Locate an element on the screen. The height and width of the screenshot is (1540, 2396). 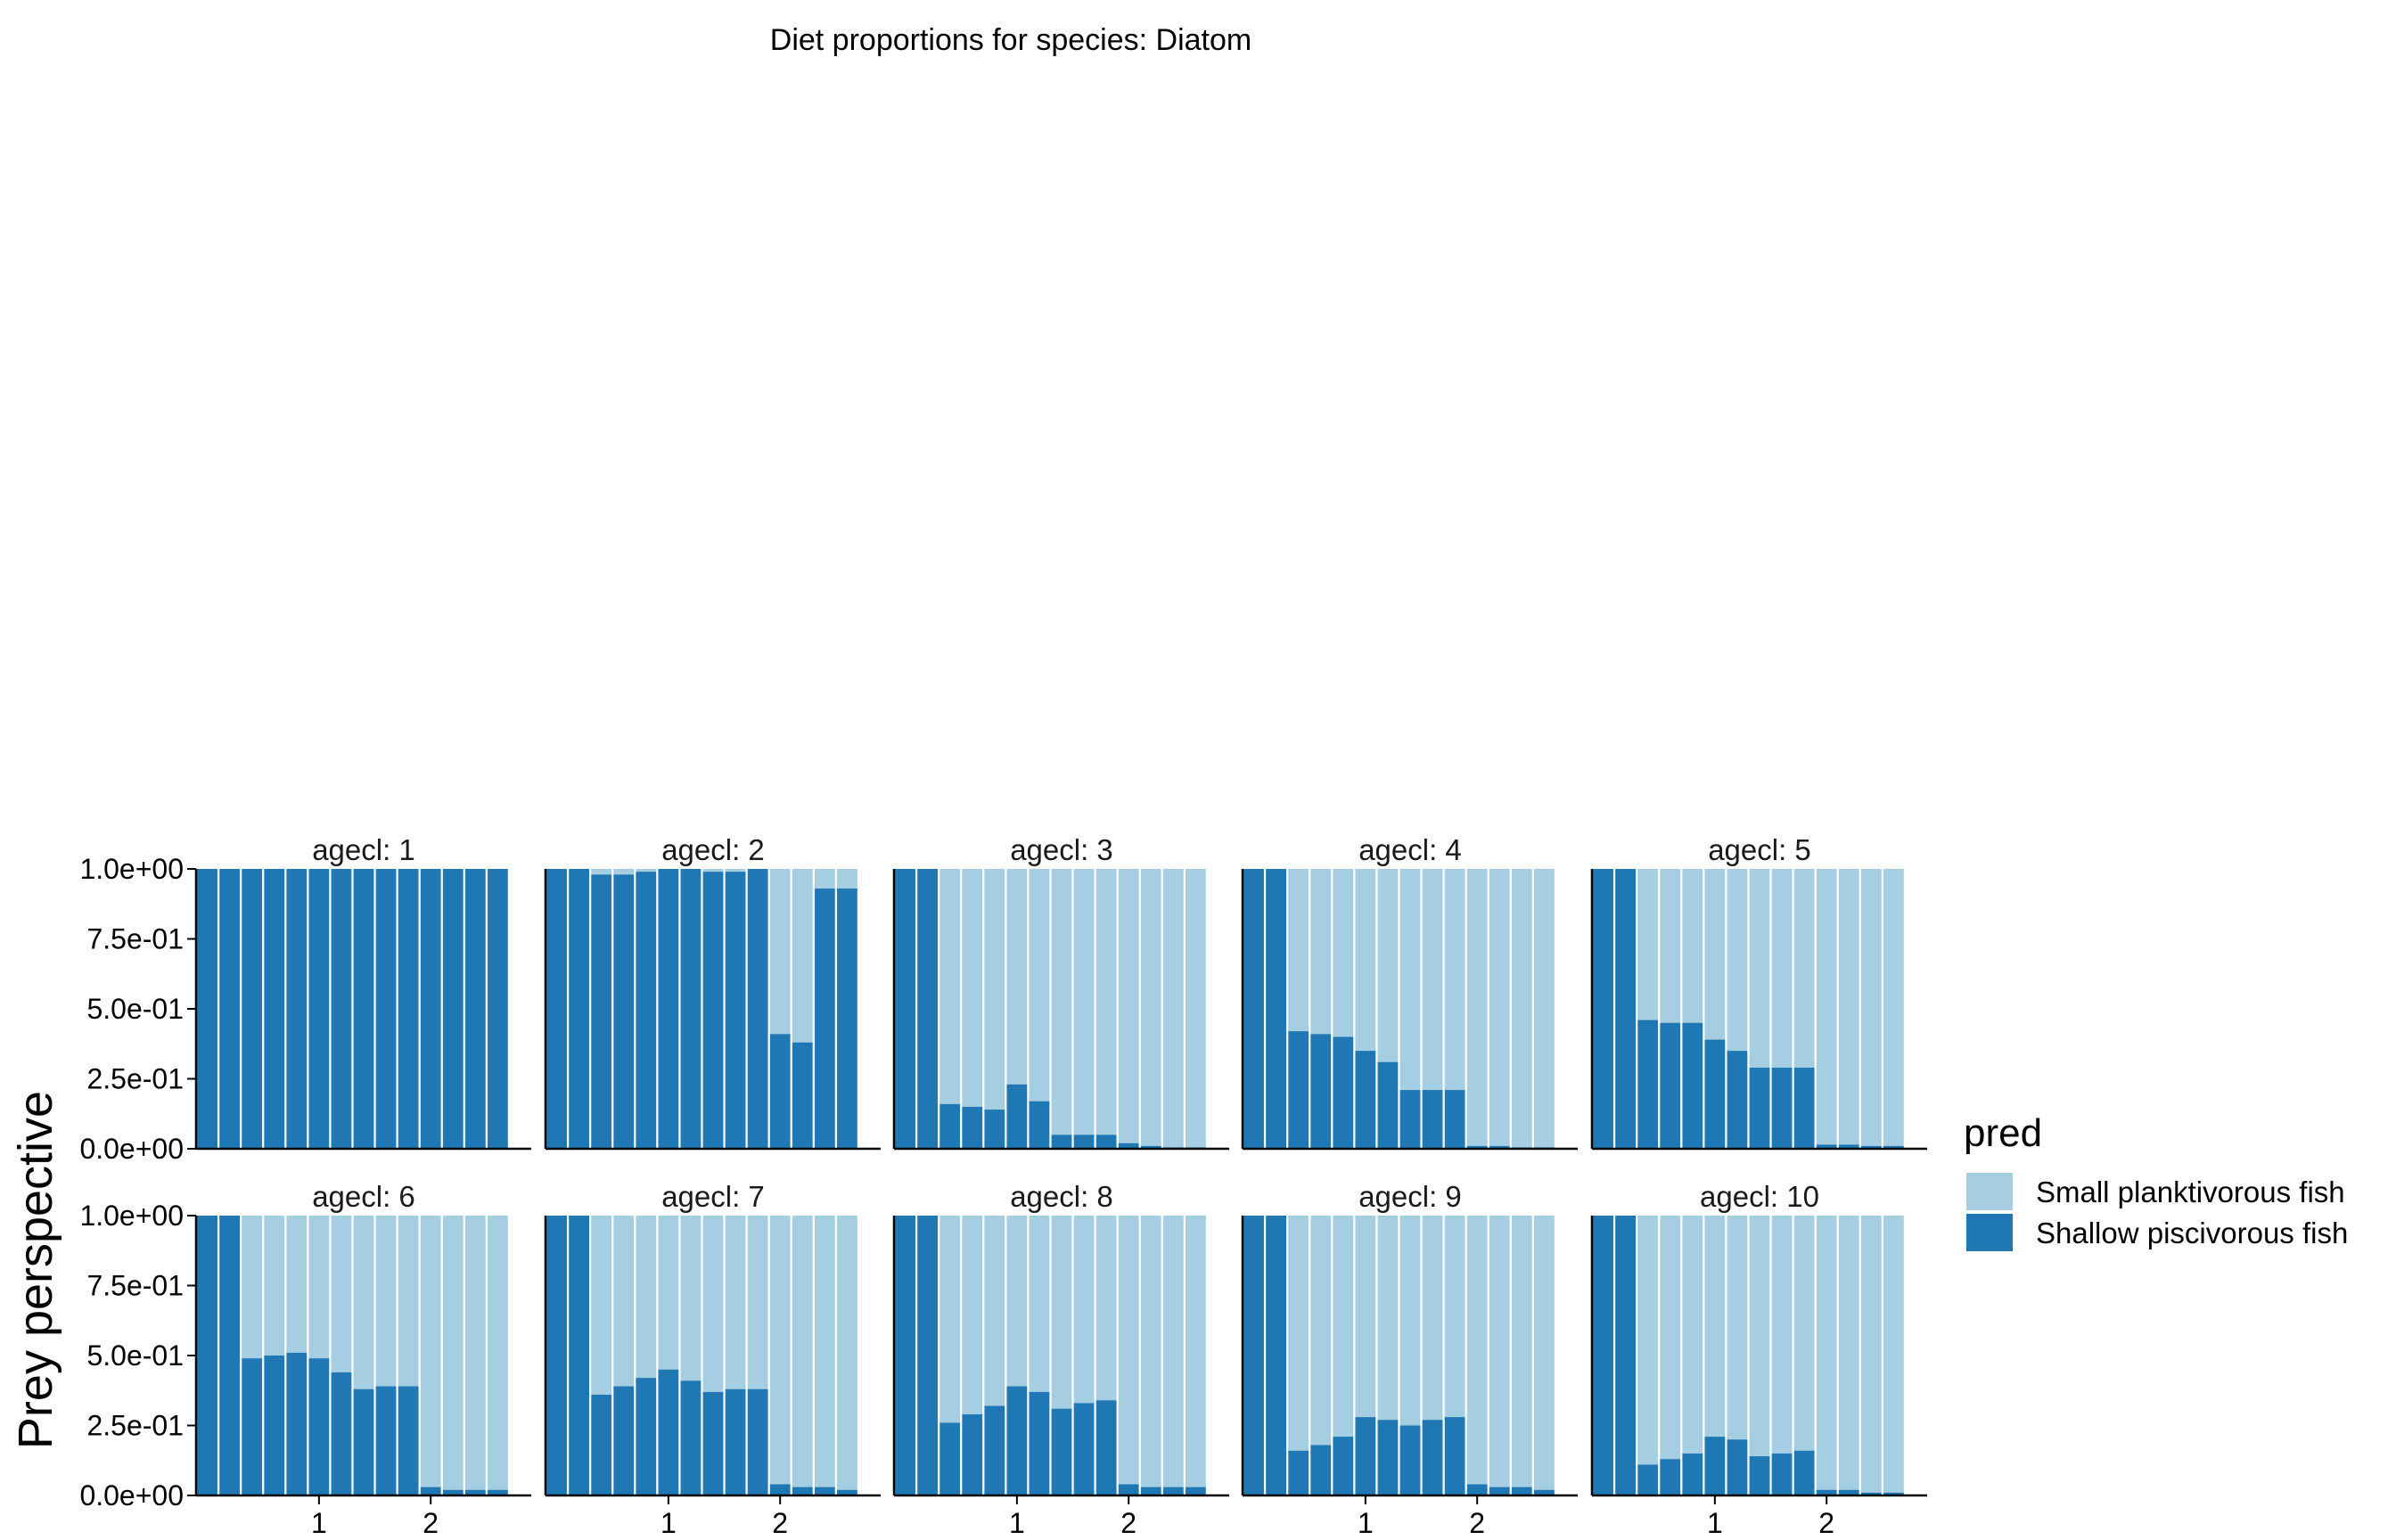
facet-strip-label: agecl: 6 is located at coordinates (363, 1196).